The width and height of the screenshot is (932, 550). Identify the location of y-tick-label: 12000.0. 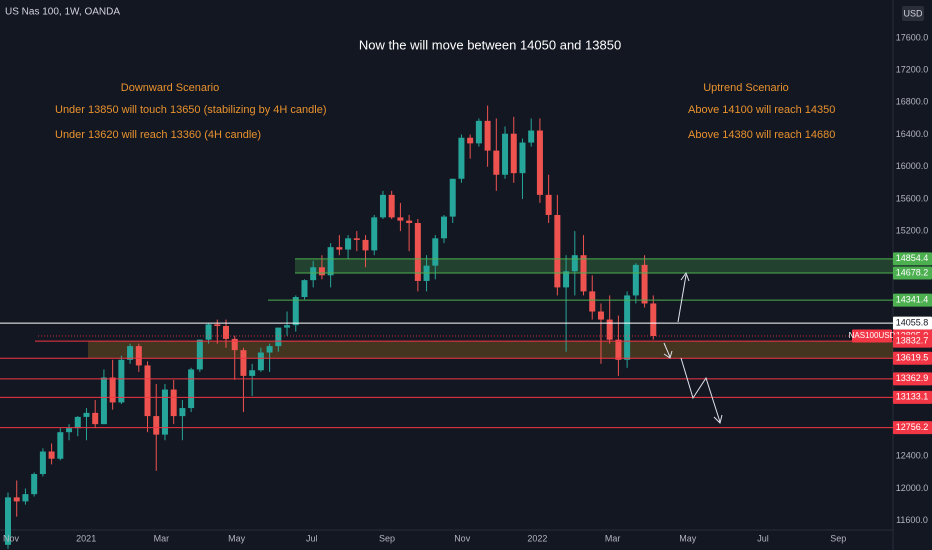
(912, 488).